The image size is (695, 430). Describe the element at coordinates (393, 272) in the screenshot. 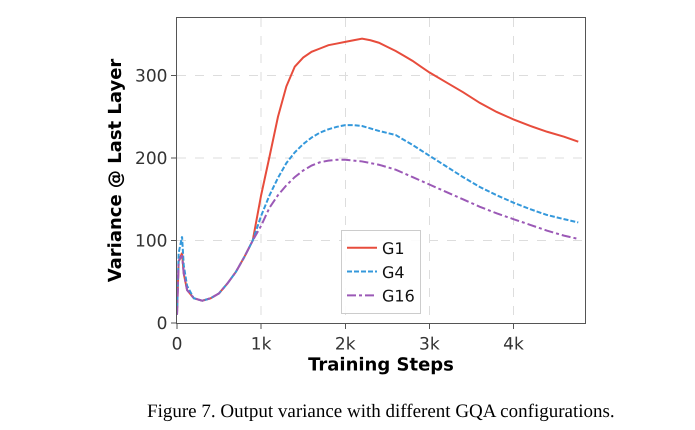

I see `legend-label: G4` at that location.